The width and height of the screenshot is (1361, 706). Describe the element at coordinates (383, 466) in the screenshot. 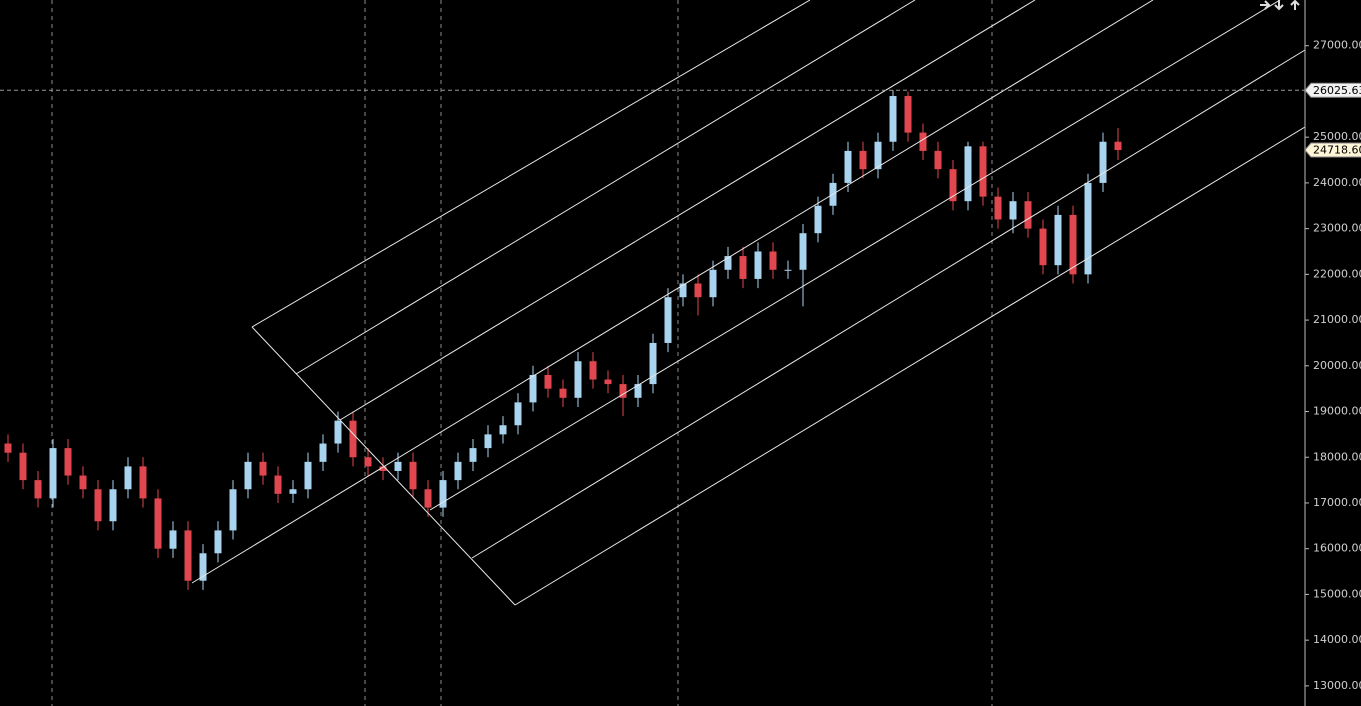

I see `handle-line` at that location.